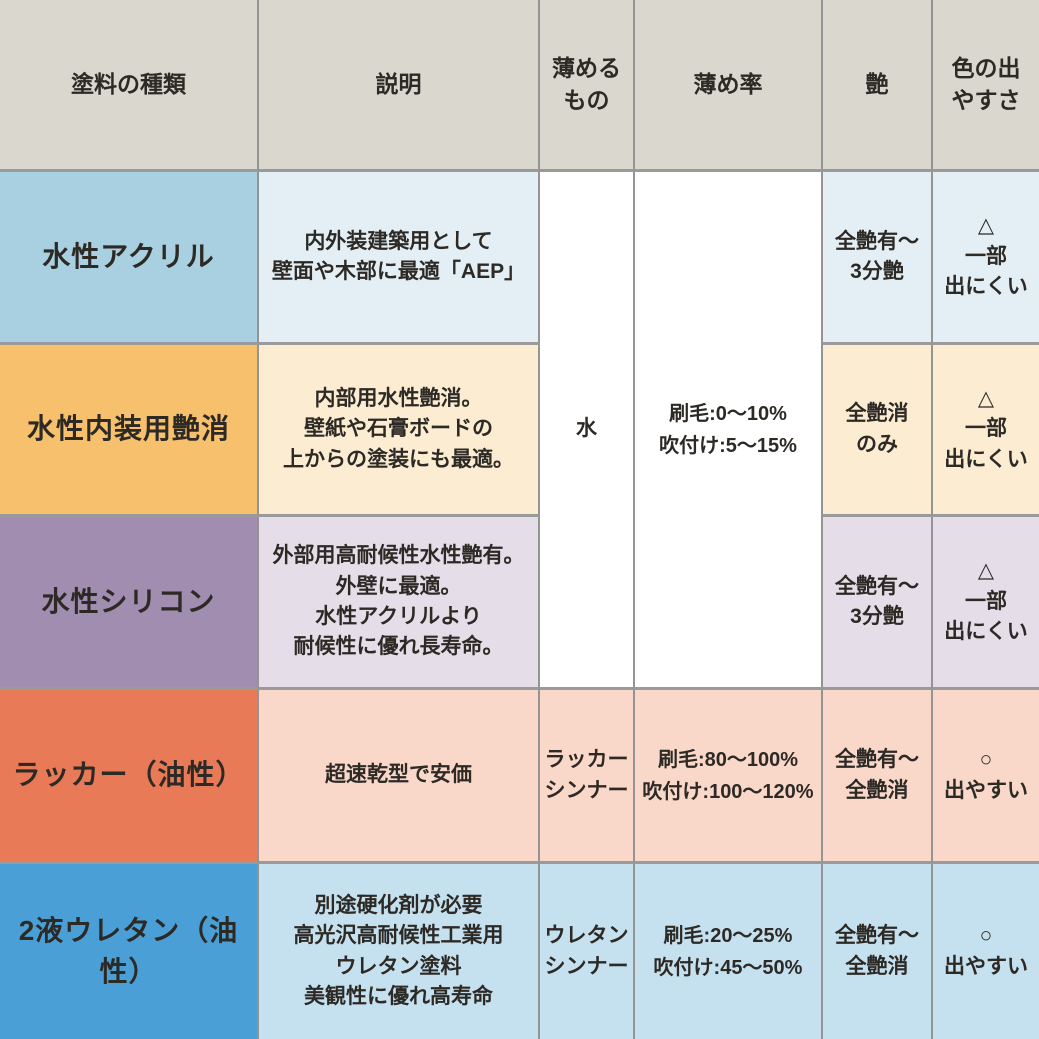 This screenshot has width=1039, height=1039. Describe the element at coordinates (399, 431) in the screenshot. I see `row-interior-matte-description: 内部用水性艶消。 壁紙や石膏ボードの 上からの塗装にも最適。` at that location.